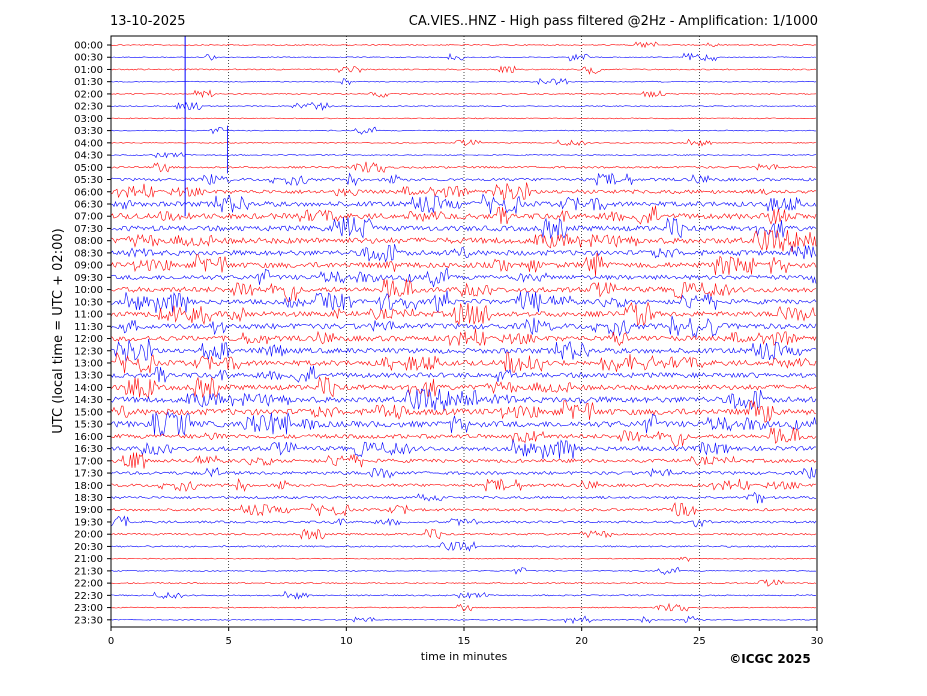 Image resolution: width=927 pixels, height=696 pixels. I want to click on x-tick-label: 20, so click(581, 641).